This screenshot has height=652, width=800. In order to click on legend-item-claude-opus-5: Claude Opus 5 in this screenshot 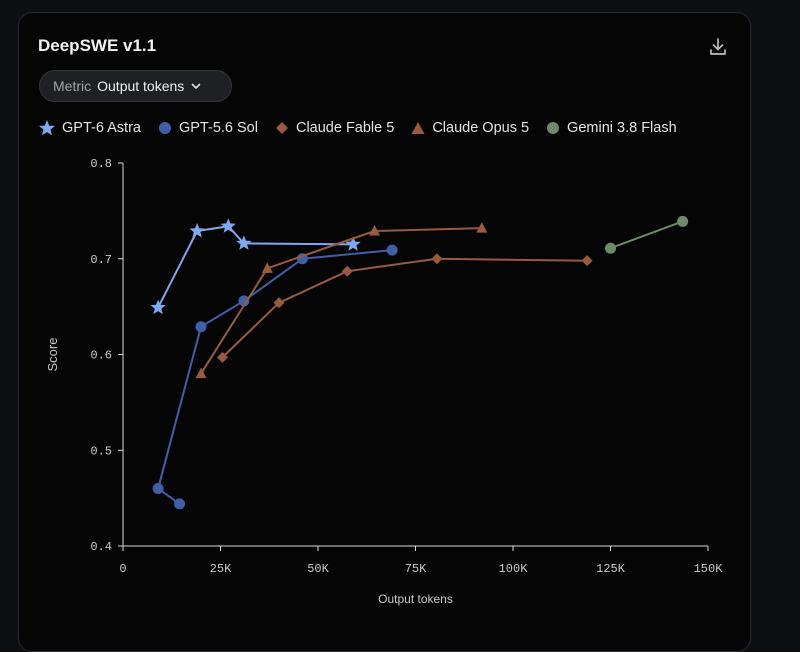, I will do `click(469, 128)`.